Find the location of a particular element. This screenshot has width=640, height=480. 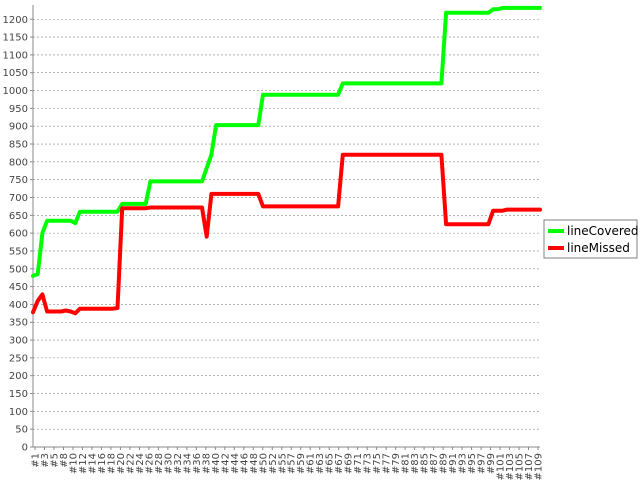

x-tick-label: #22 is located at coordinates (130, 463).